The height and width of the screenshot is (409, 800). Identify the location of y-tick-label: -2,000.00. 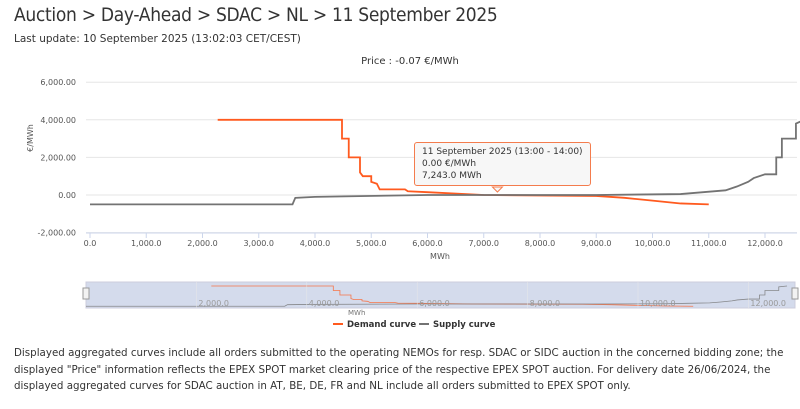
(56, 233).